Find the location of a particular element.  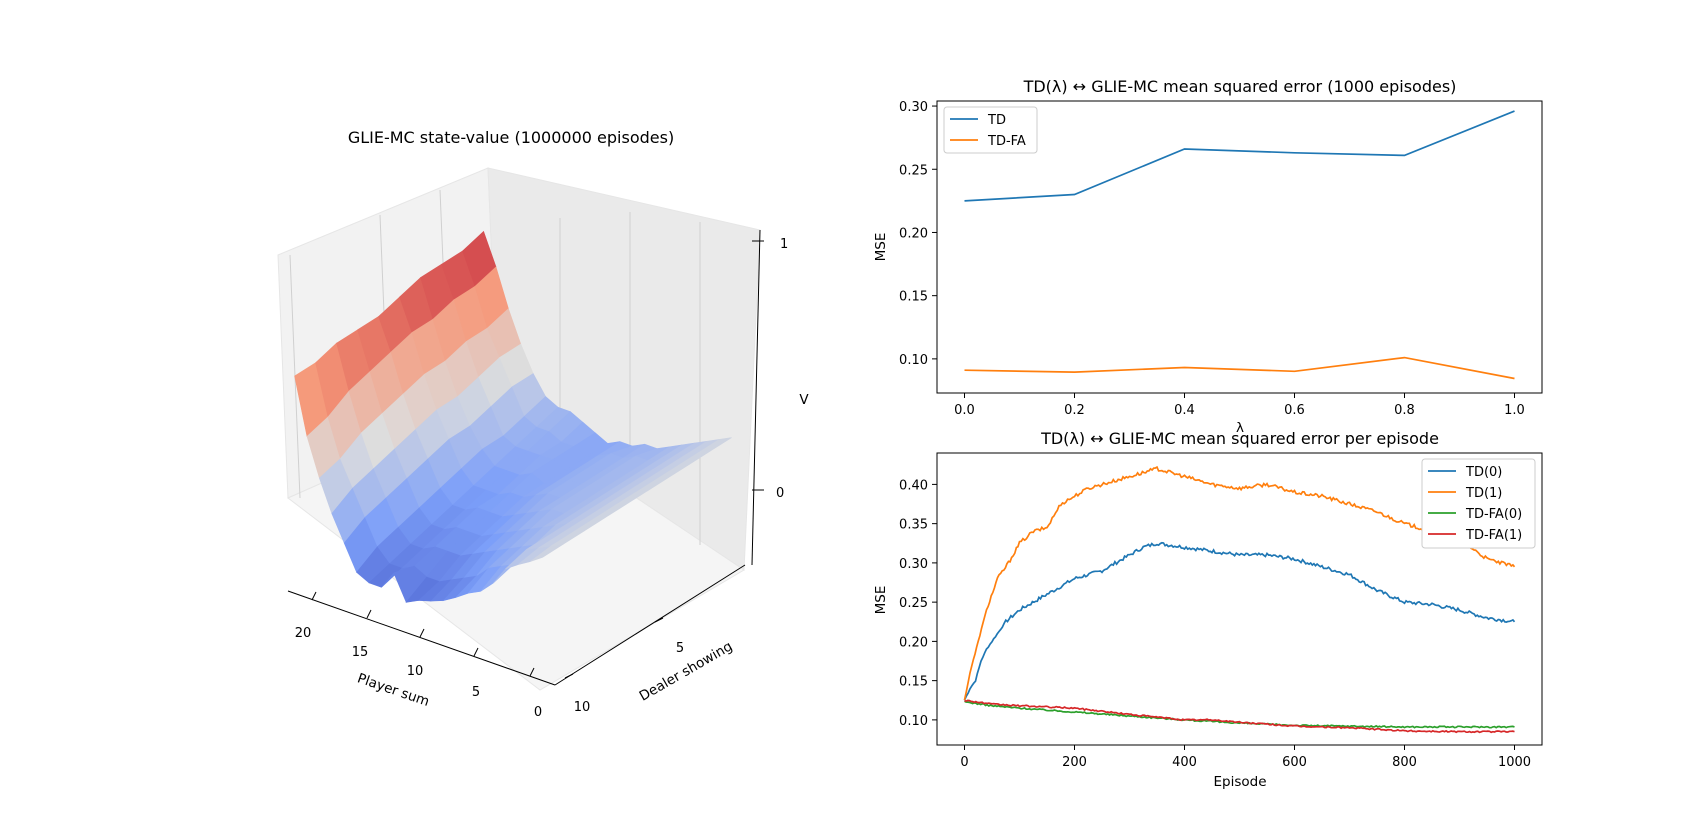

value-ticks: 1 0 is located at coordinates (770, 369).